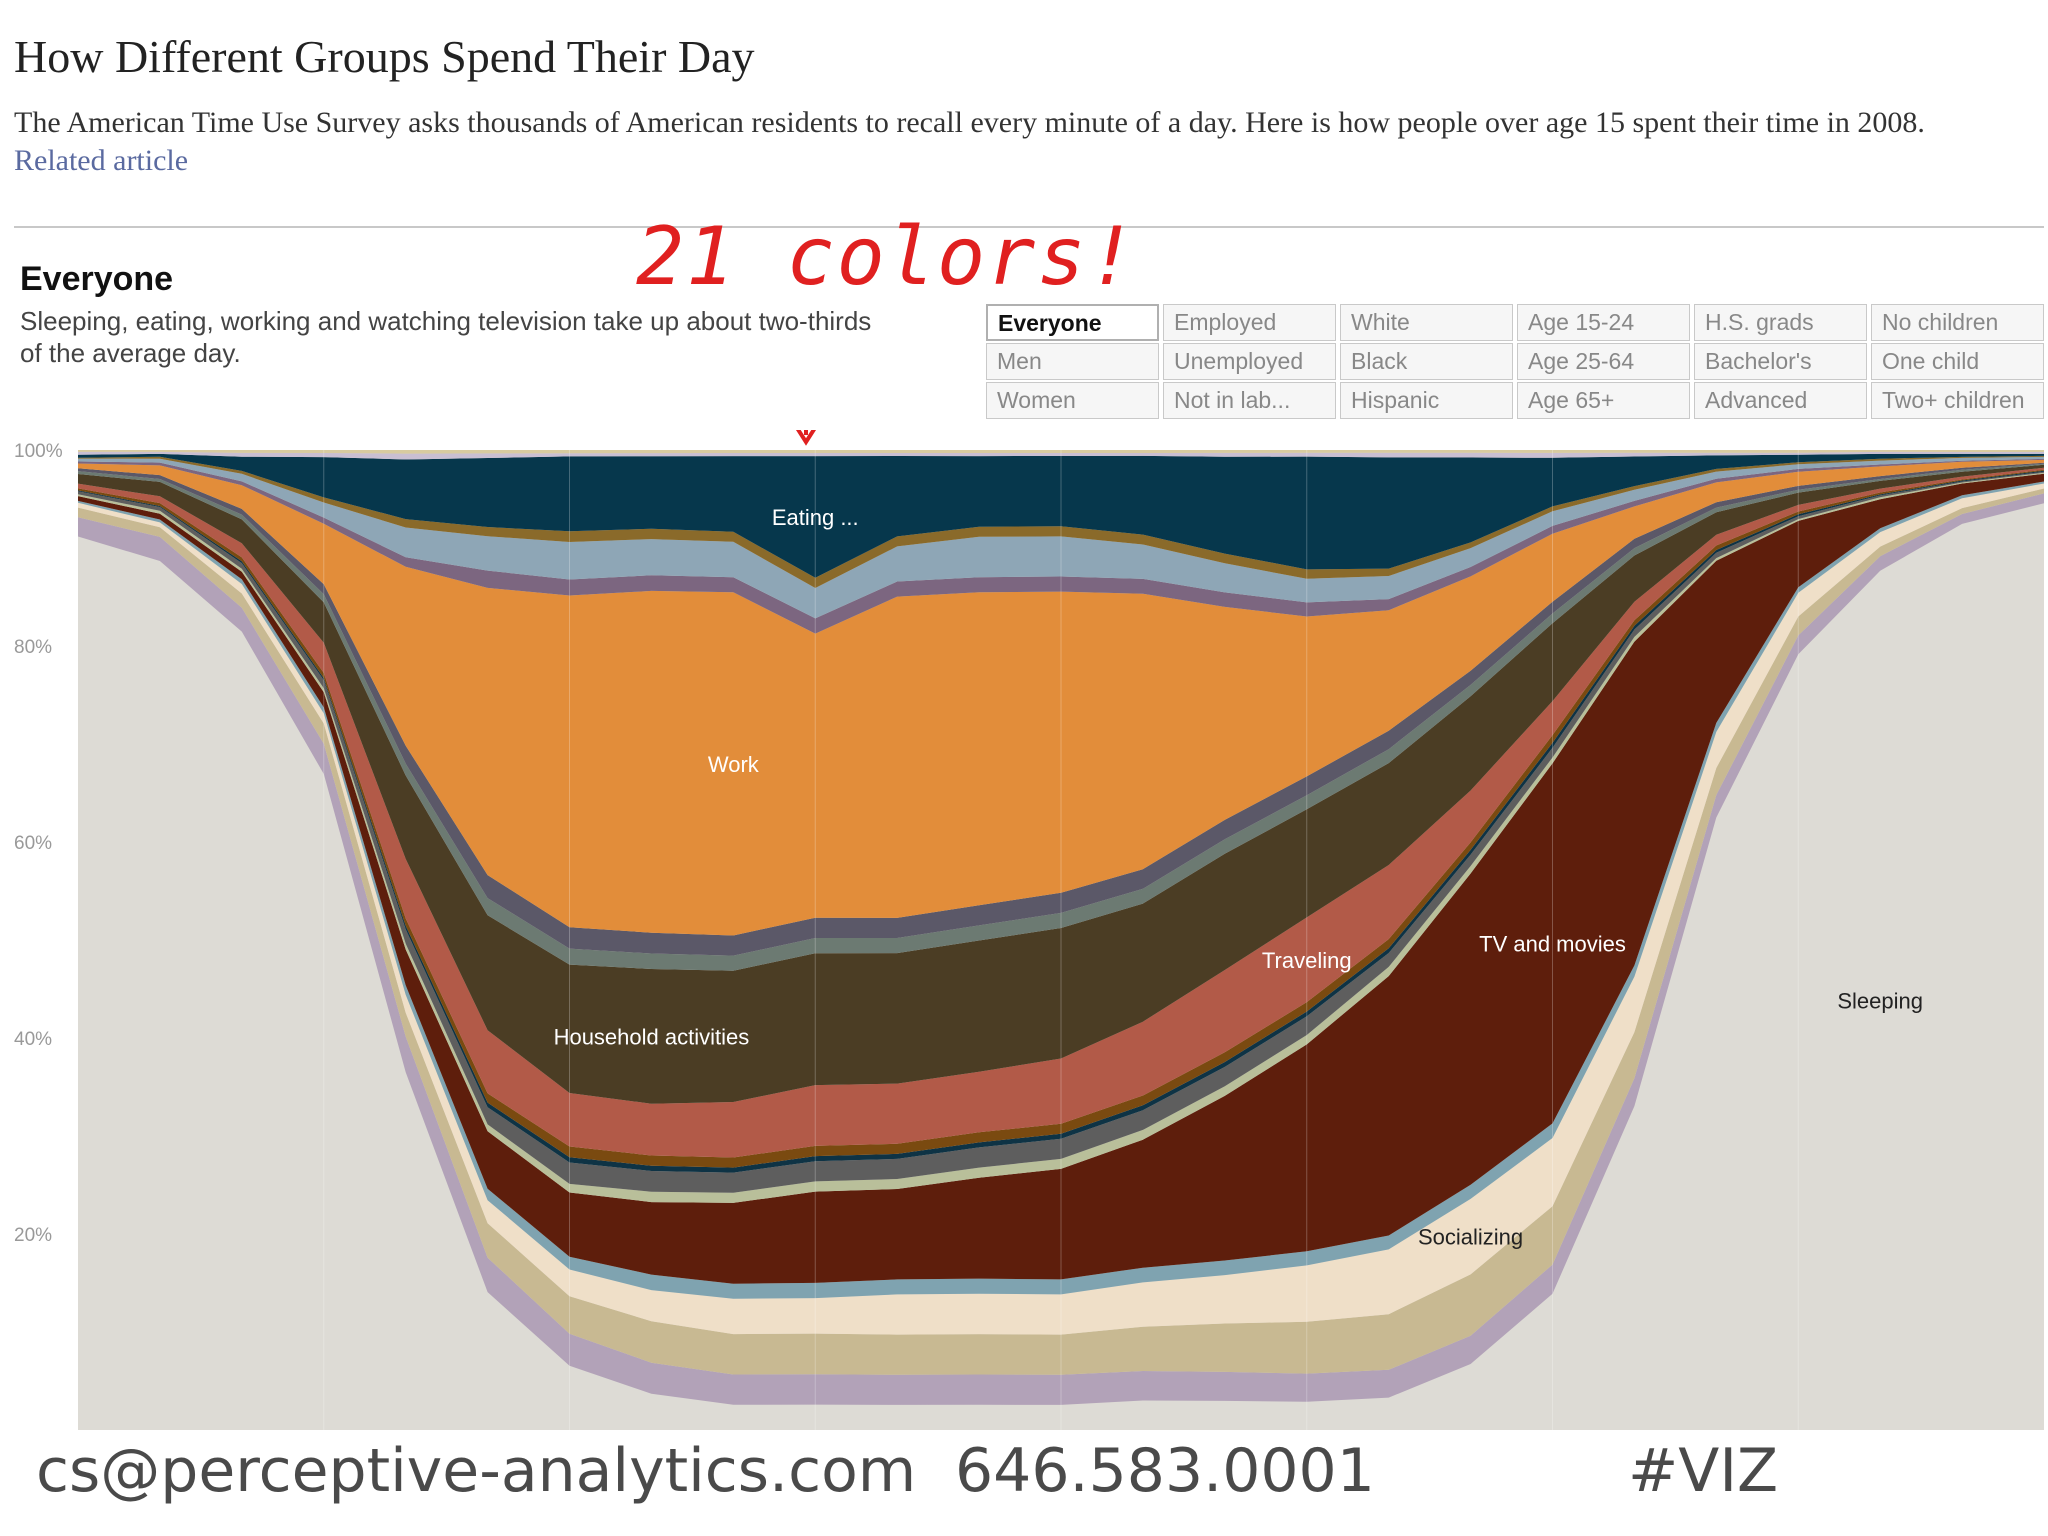 The width and height of the screenshot is (2048, 1536). Describe the element at coordinates (1072, 400) in the screenshot. I see `filter-button: Women` at that location.